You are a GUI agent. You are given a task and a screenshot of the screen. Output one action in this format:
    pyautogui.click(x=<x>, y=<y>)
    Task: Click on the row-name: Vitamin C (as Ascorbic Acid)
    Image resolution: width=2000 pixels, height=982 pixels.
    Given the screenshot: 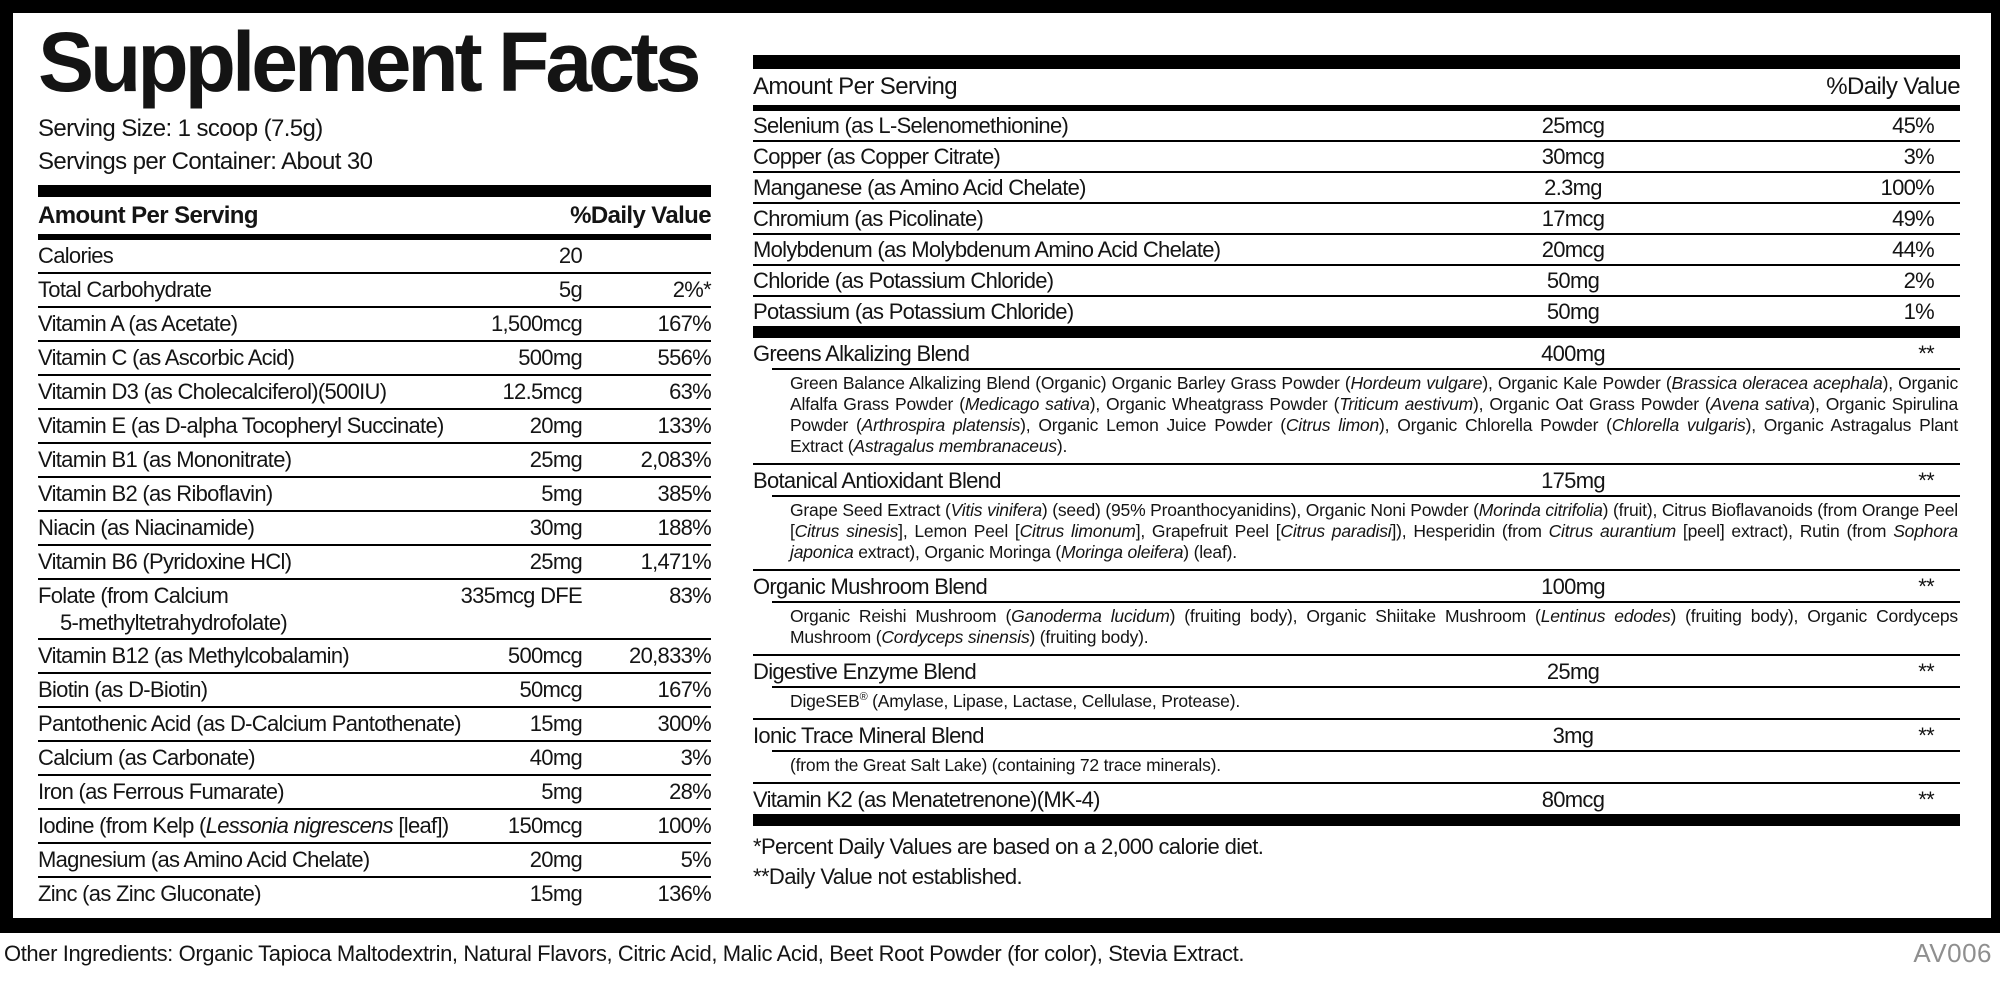 What is the action you would take?
    pyautogui.click(x=166, y=358)
    